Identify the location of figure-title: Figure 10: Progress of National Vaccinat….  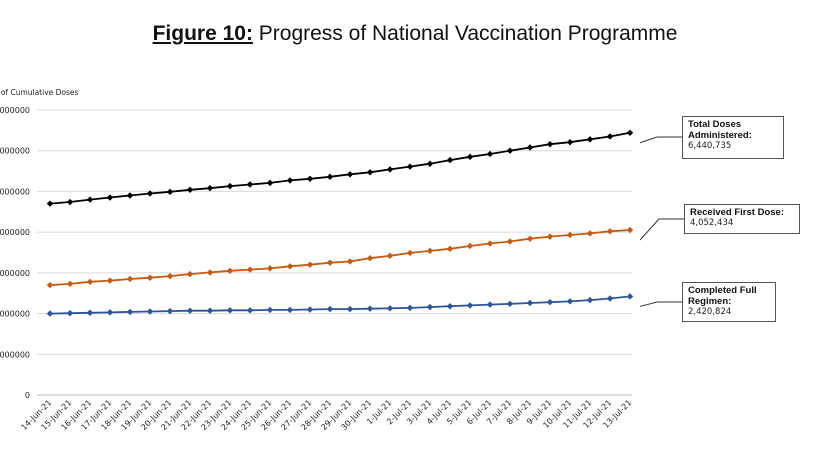
(415, 34).